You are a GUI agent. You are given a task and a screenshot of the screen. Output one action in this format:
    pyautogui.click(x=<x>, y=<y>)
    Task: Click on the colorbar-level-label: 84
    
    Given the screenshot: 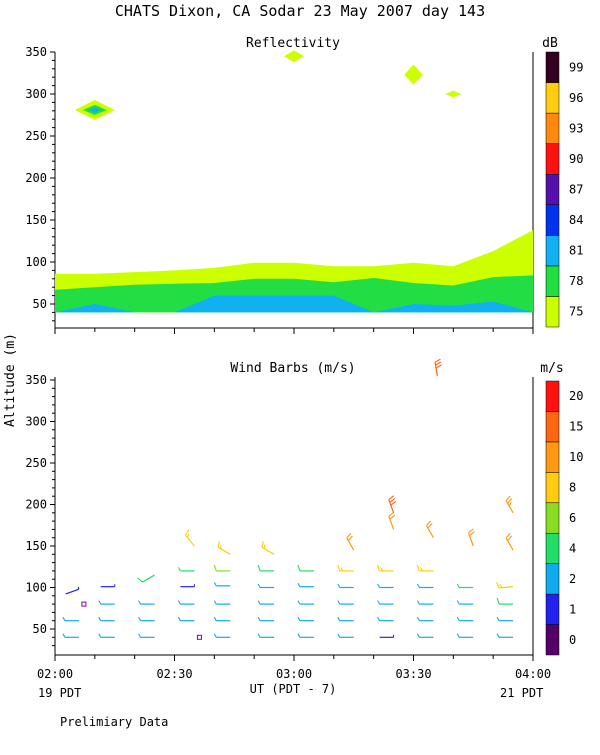 What is the action you would take?
    pyautogui.click(x=576, y=220)
    